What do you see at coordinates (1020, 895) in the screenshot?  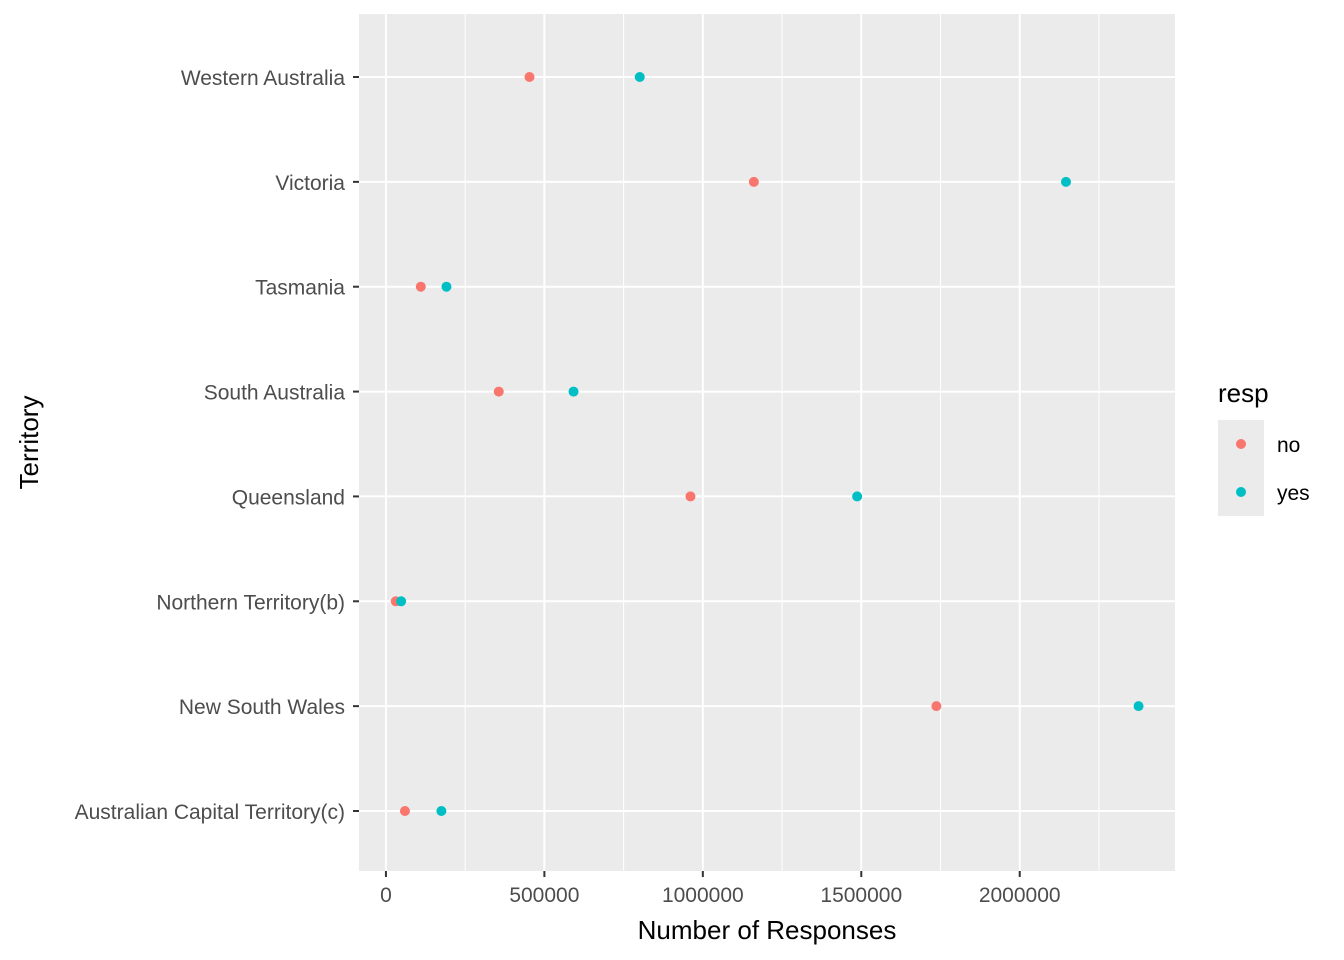 I see `x-tick-label: 2000000` at bounding box center [1020, 895].